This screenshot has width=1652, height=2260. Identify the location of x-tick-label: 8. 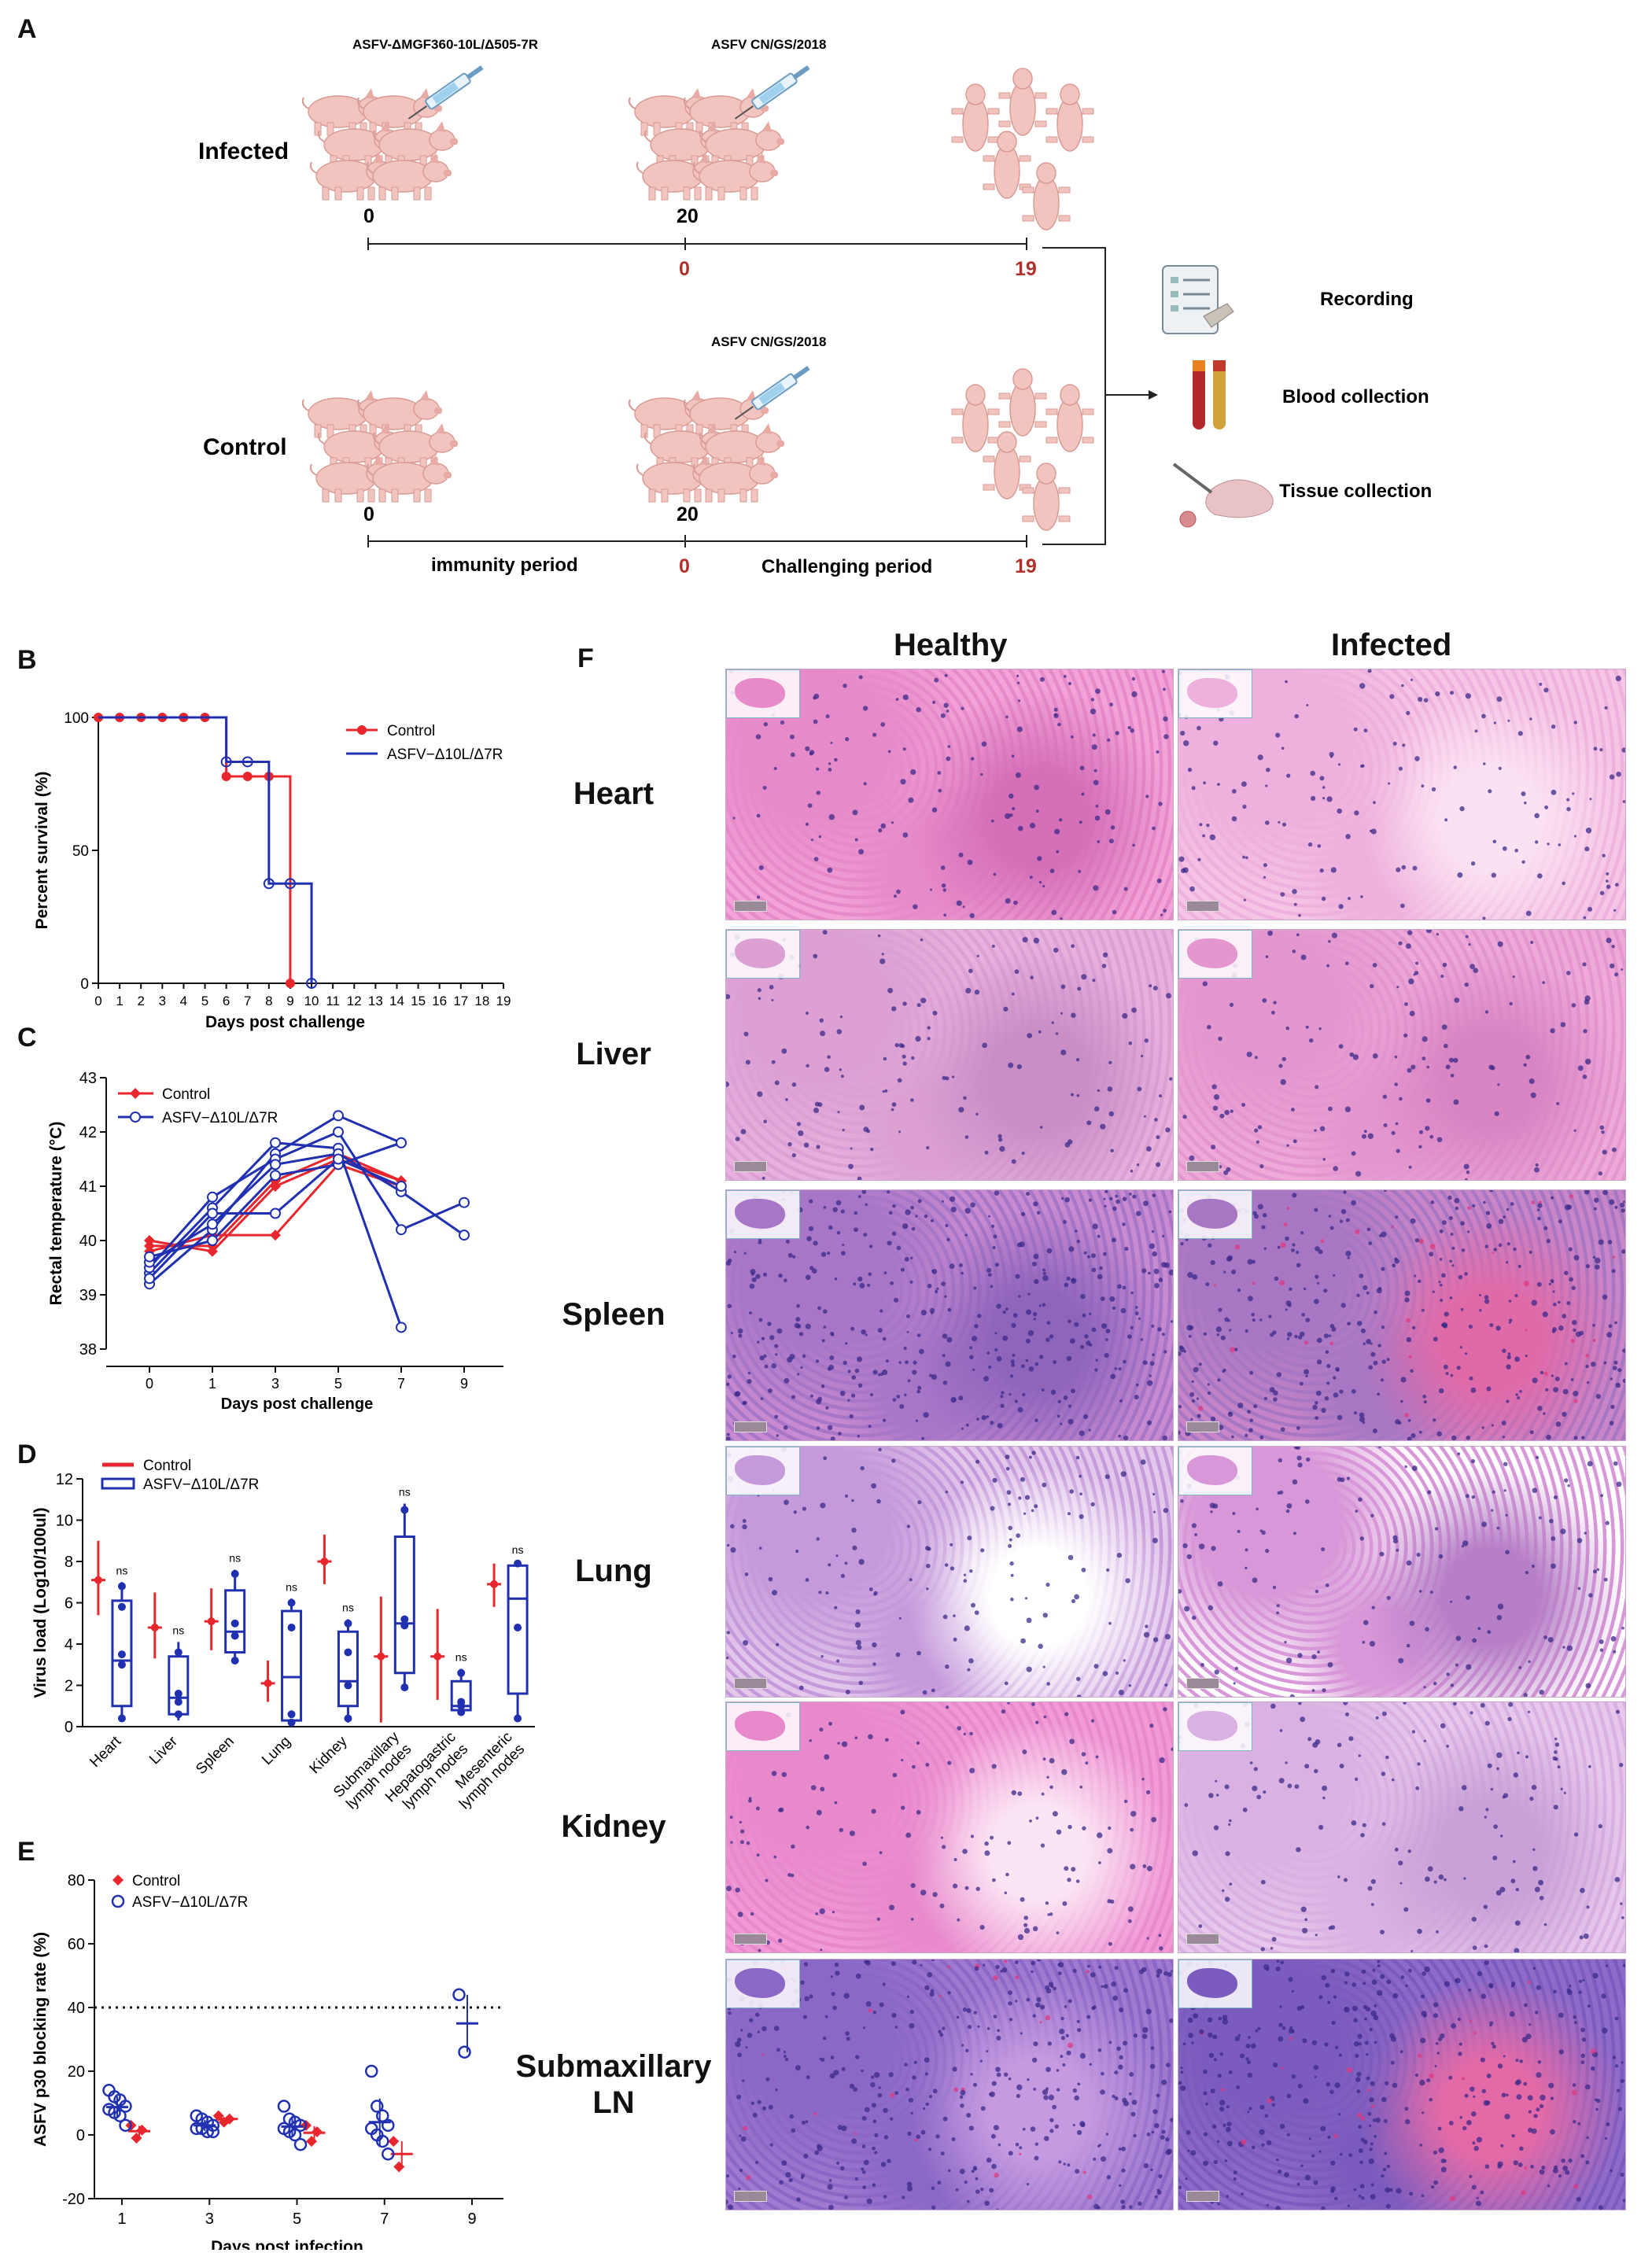
(268, 1001).